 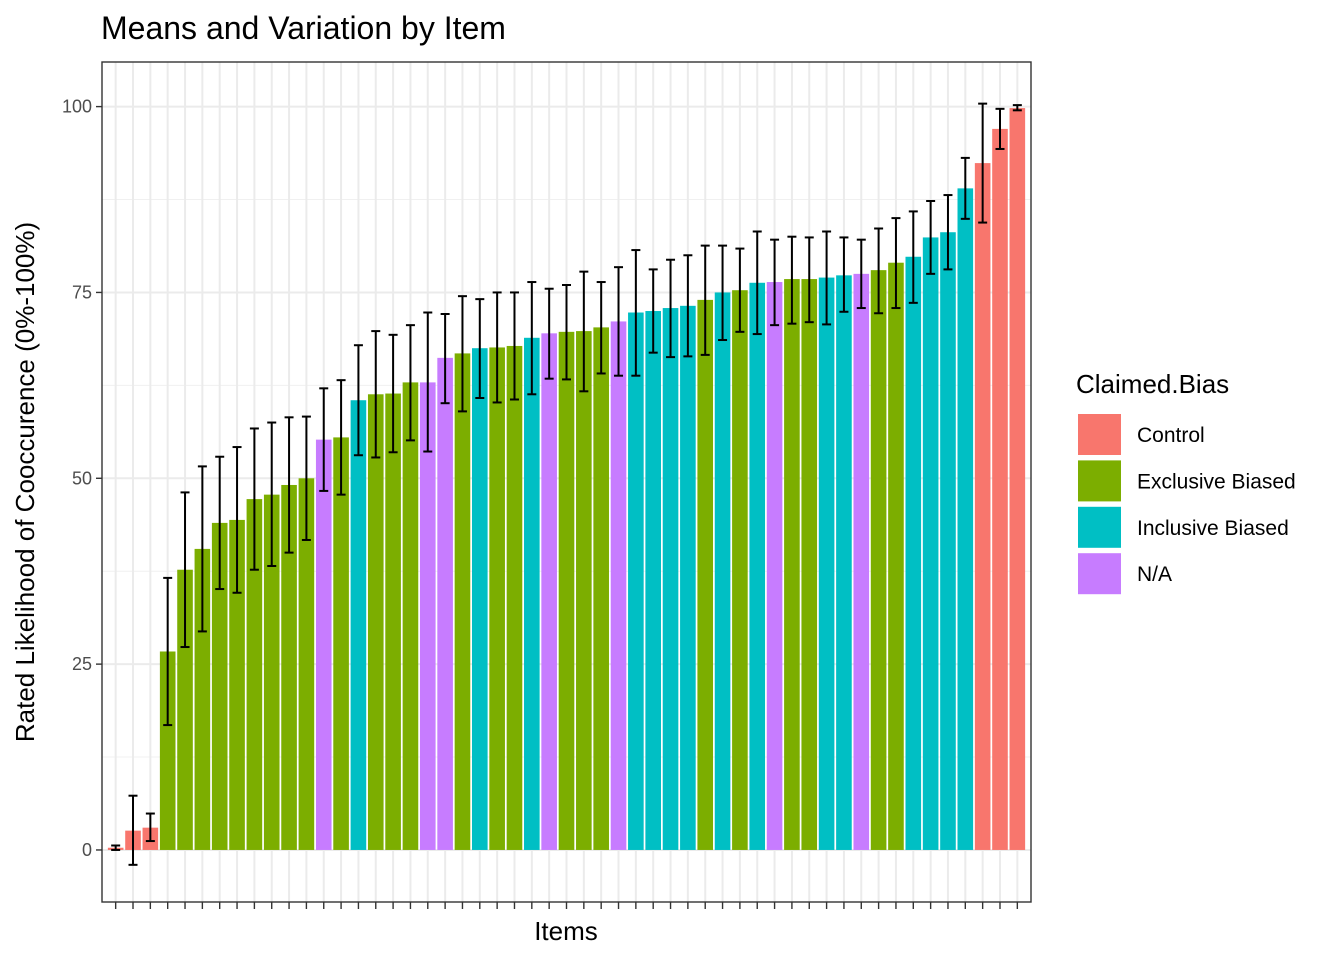 What do you see at coordinates (82, 478) in the screenshot?
I see `y-axis: 0 25 50 75 100` at bounding box center [82, 478].